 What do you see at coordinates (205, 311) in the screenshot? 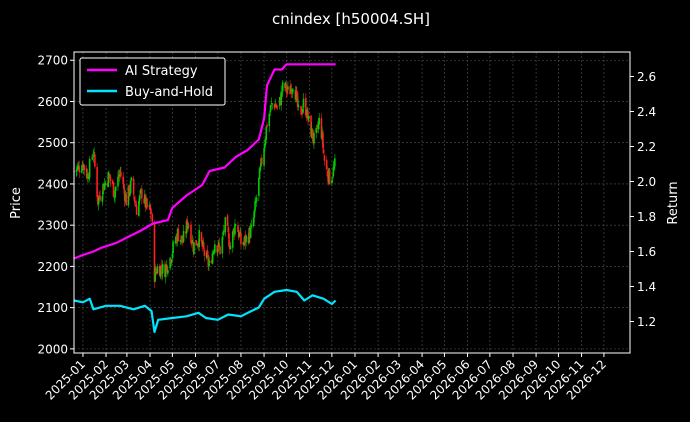
I see `series-line-buy-and-hold` at bounding box center [205, 311].